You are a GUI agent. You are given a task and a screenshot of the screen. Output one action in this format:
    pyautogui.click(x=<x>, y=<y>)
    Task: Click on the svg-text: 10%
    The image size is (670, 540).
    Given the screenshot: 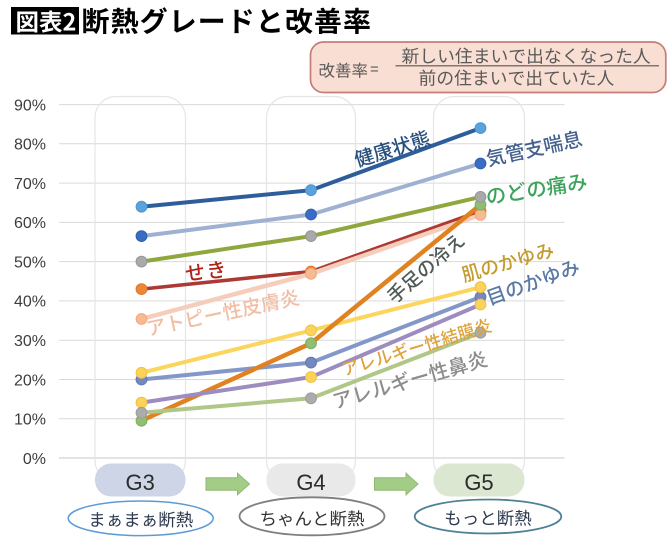 What is the action you would take?
    pyautogui.click(x=30, y=420)
    